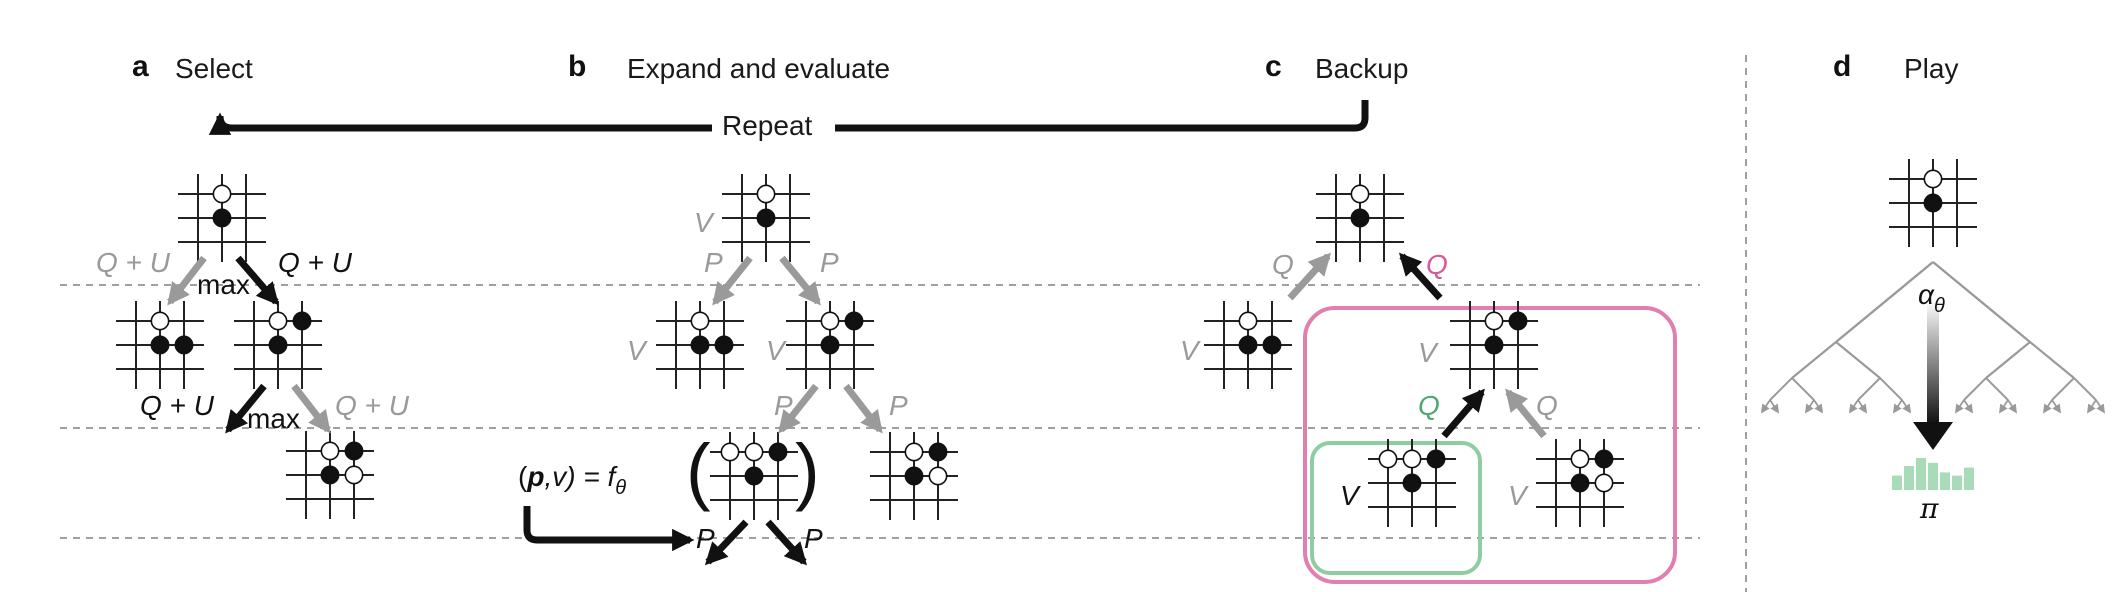  Describe the element at coordinates (535, 476) in the screenshot. I see `formula-p: p` at that location.